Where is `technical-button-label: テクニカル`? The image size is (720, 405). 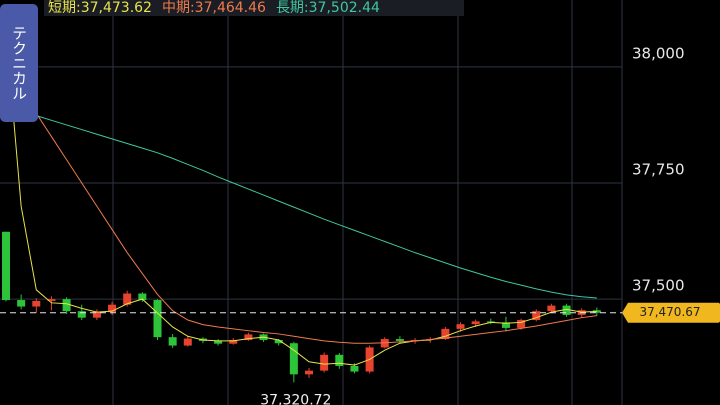 technical-button-label: テクニカル is located at coordinates (19, 63).